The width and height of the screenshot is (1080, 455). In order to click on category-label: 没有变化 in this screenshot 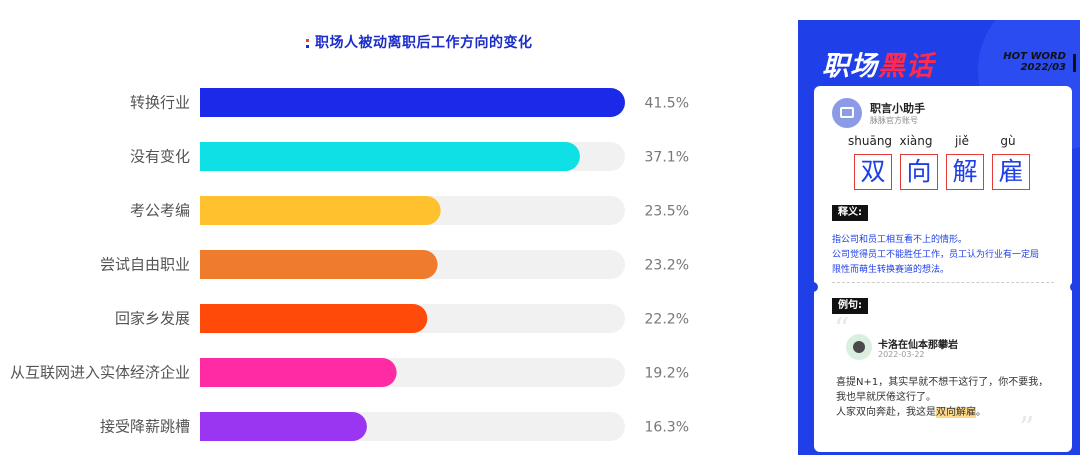, I will do `click(160, 157)`.